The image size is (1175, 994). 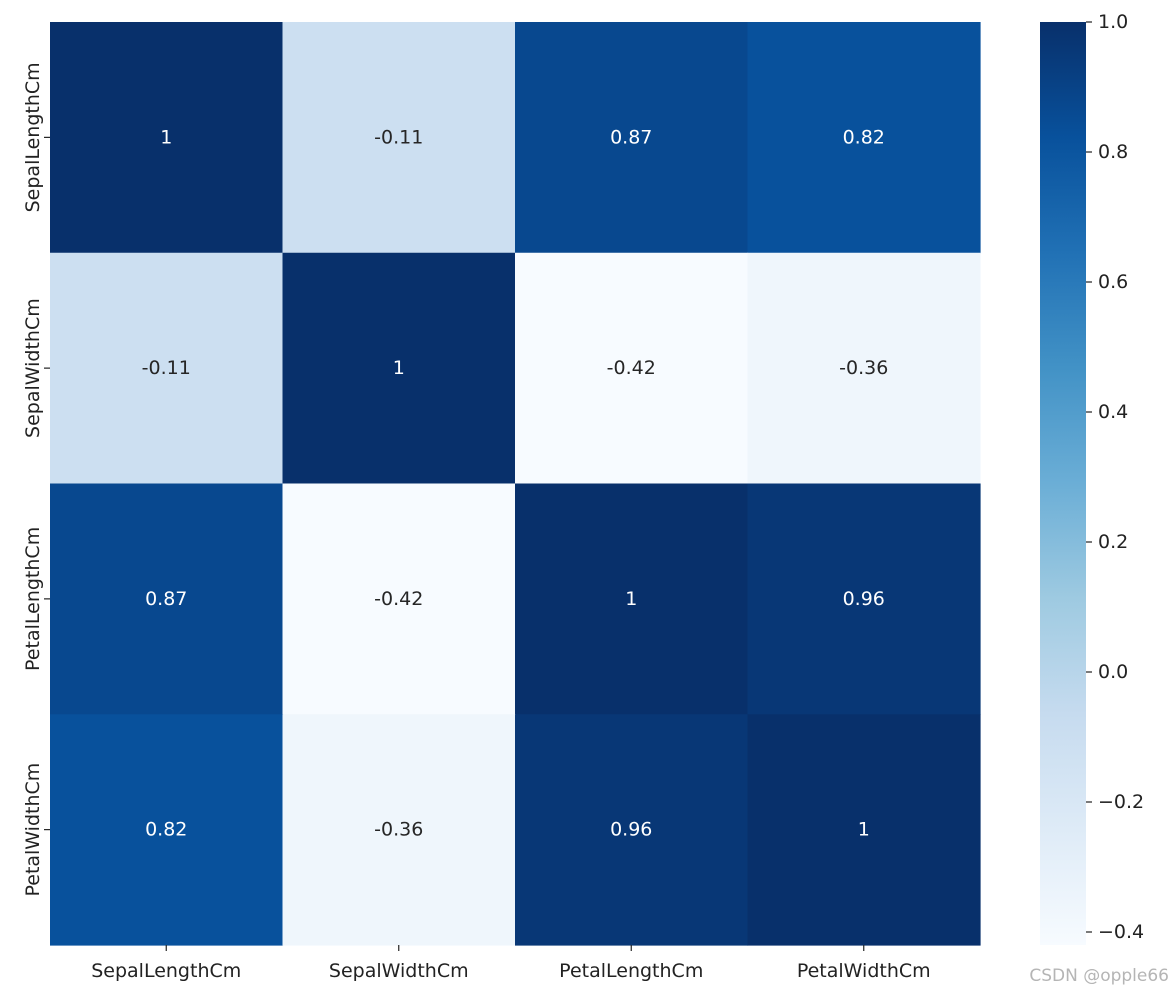 What do you see at coordinates (1113, 672) in the screenshot?
I see `colorbar-tick-label-5: 0.0` at bounding box center [1113, 672].